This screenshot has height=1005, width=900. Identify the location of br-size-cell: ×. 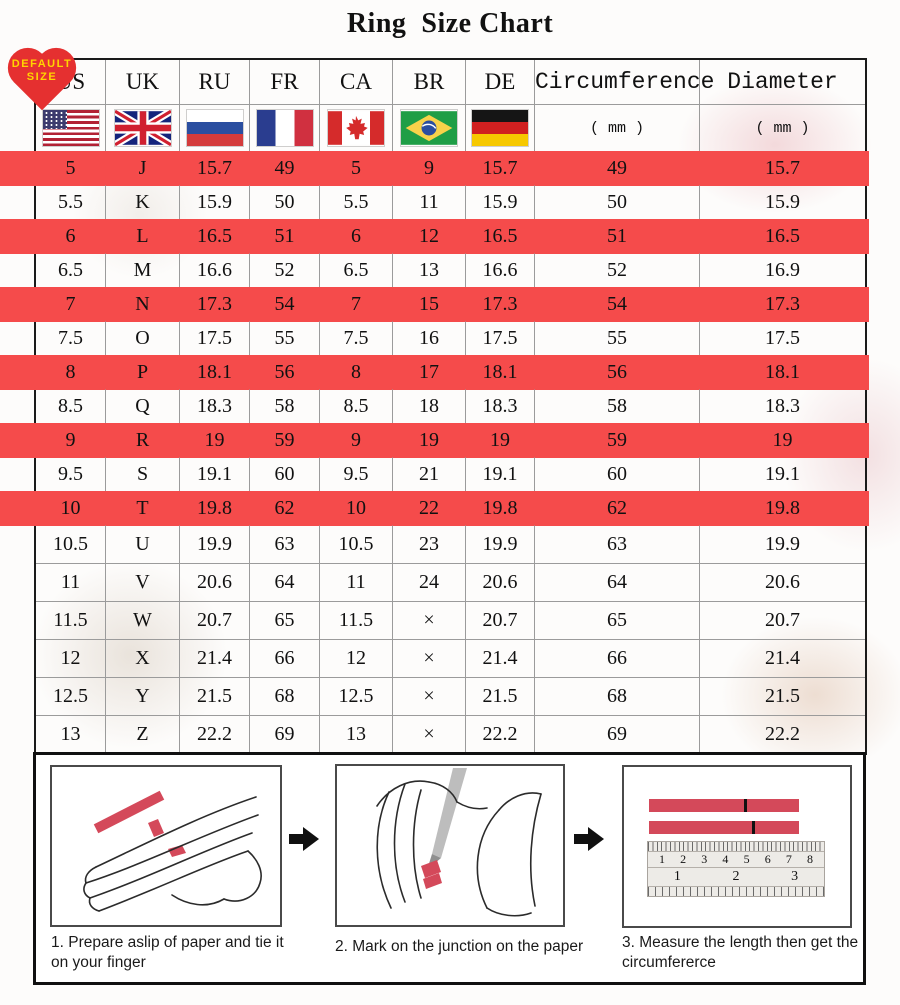
(429, 658).